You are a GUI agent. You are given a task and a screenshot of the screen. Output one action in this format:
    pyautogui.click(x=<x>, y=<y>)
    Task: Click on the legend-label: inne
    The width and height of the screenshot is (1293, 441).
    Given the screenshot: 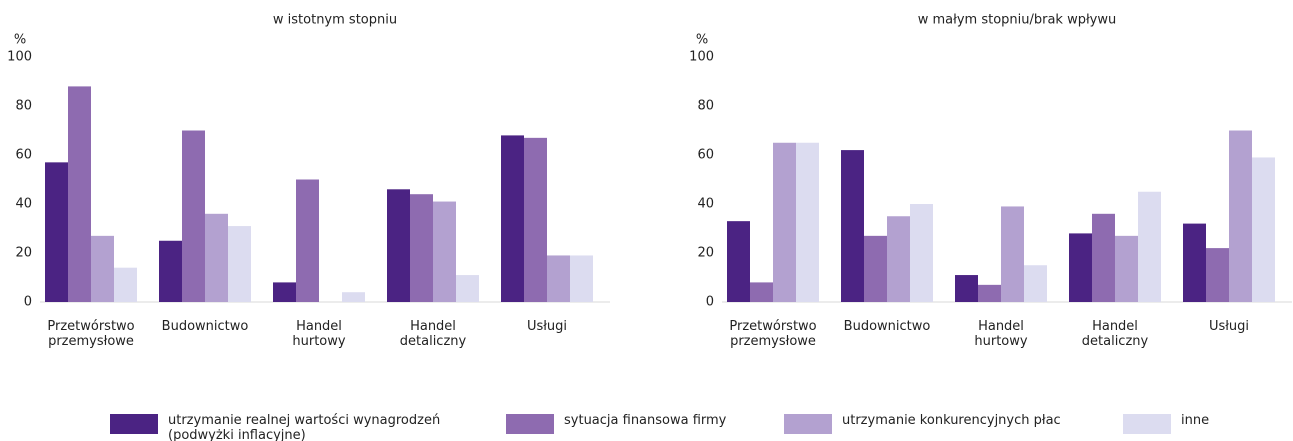 What is the action you would take?
    pyautogui.click(x=1195, y=420)
    